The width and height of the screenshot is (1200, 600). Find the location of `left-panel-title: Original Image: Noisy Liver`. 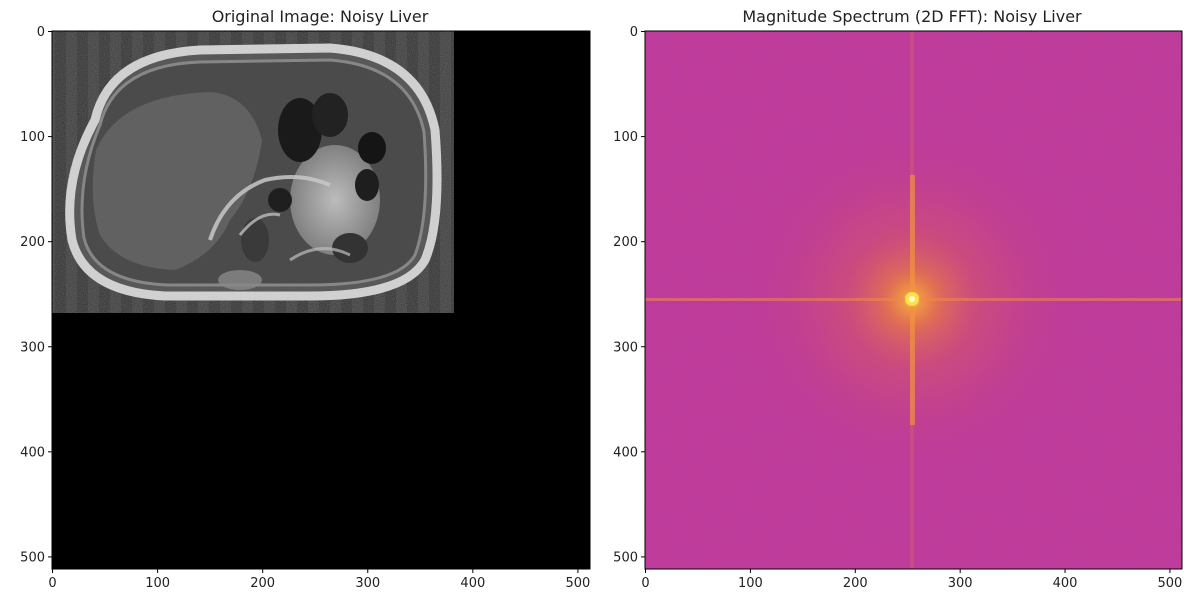

left-panel-title: Original Image: Noisy Liver is located at coordinates (320, 16).